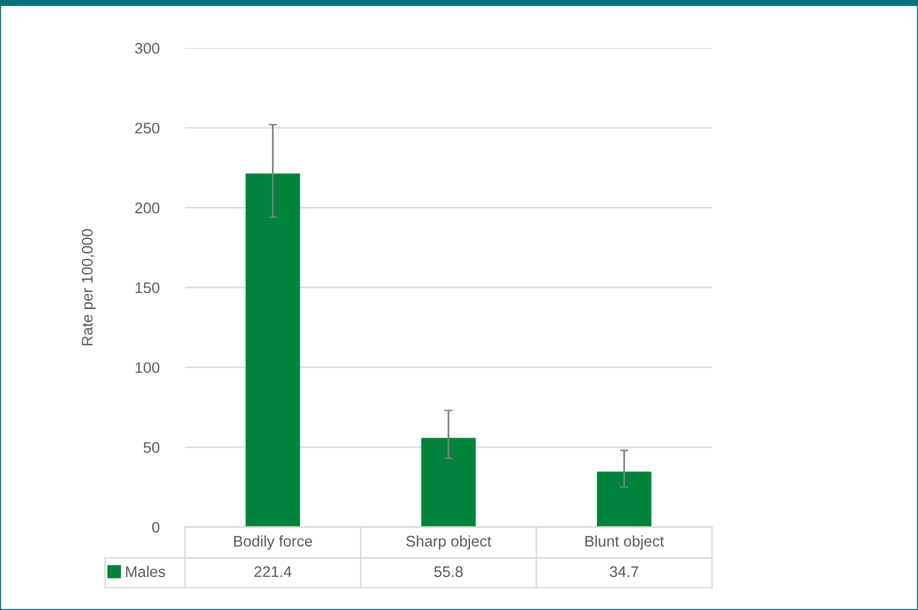 This screenshot has width=918, height=610. What do you see at coordinates (148, 368) in the screenshot?
I see `y-tick-label: 100` at bounding box center [148, 368].